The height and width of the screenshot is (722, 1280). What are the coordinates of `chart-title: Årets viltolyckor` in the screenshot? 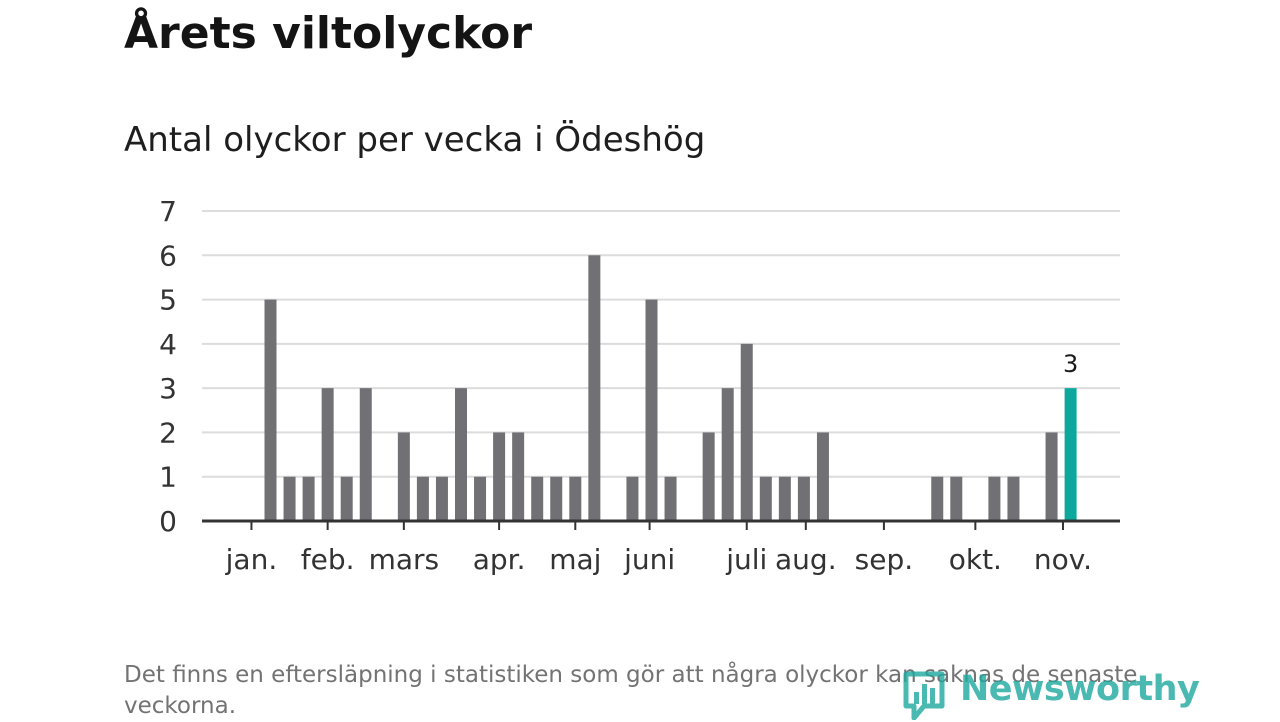 It's located at (328, 33).